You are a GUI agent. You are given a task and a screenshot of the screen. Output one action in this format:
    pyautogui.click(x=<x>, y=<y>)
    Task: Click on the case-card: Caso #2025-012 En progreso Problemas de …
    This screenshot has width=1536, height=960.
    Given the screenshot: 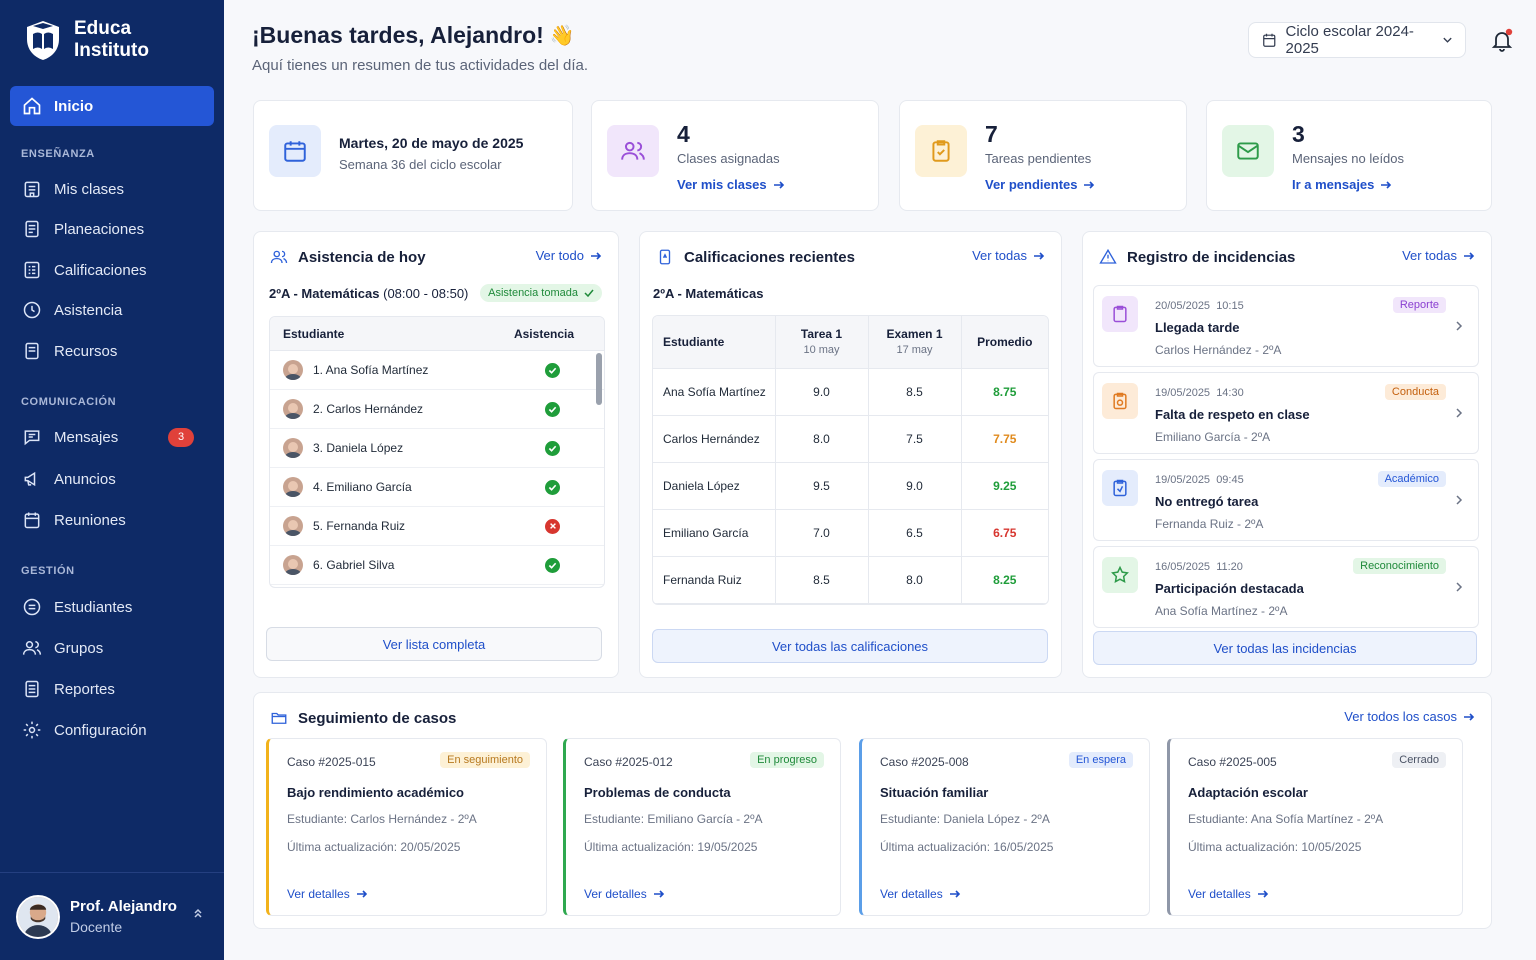 What is the action you would take?
    pyautogui.click(x=702, y=827)
    